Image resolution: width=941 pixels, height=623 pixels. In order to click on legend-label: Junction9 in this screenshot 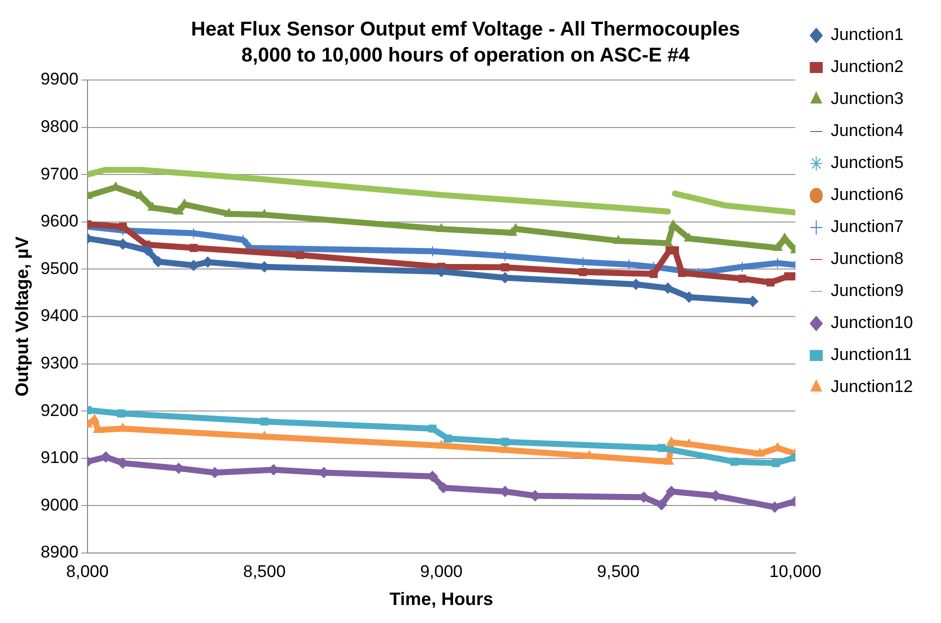, I will do `click(867, 290)`.